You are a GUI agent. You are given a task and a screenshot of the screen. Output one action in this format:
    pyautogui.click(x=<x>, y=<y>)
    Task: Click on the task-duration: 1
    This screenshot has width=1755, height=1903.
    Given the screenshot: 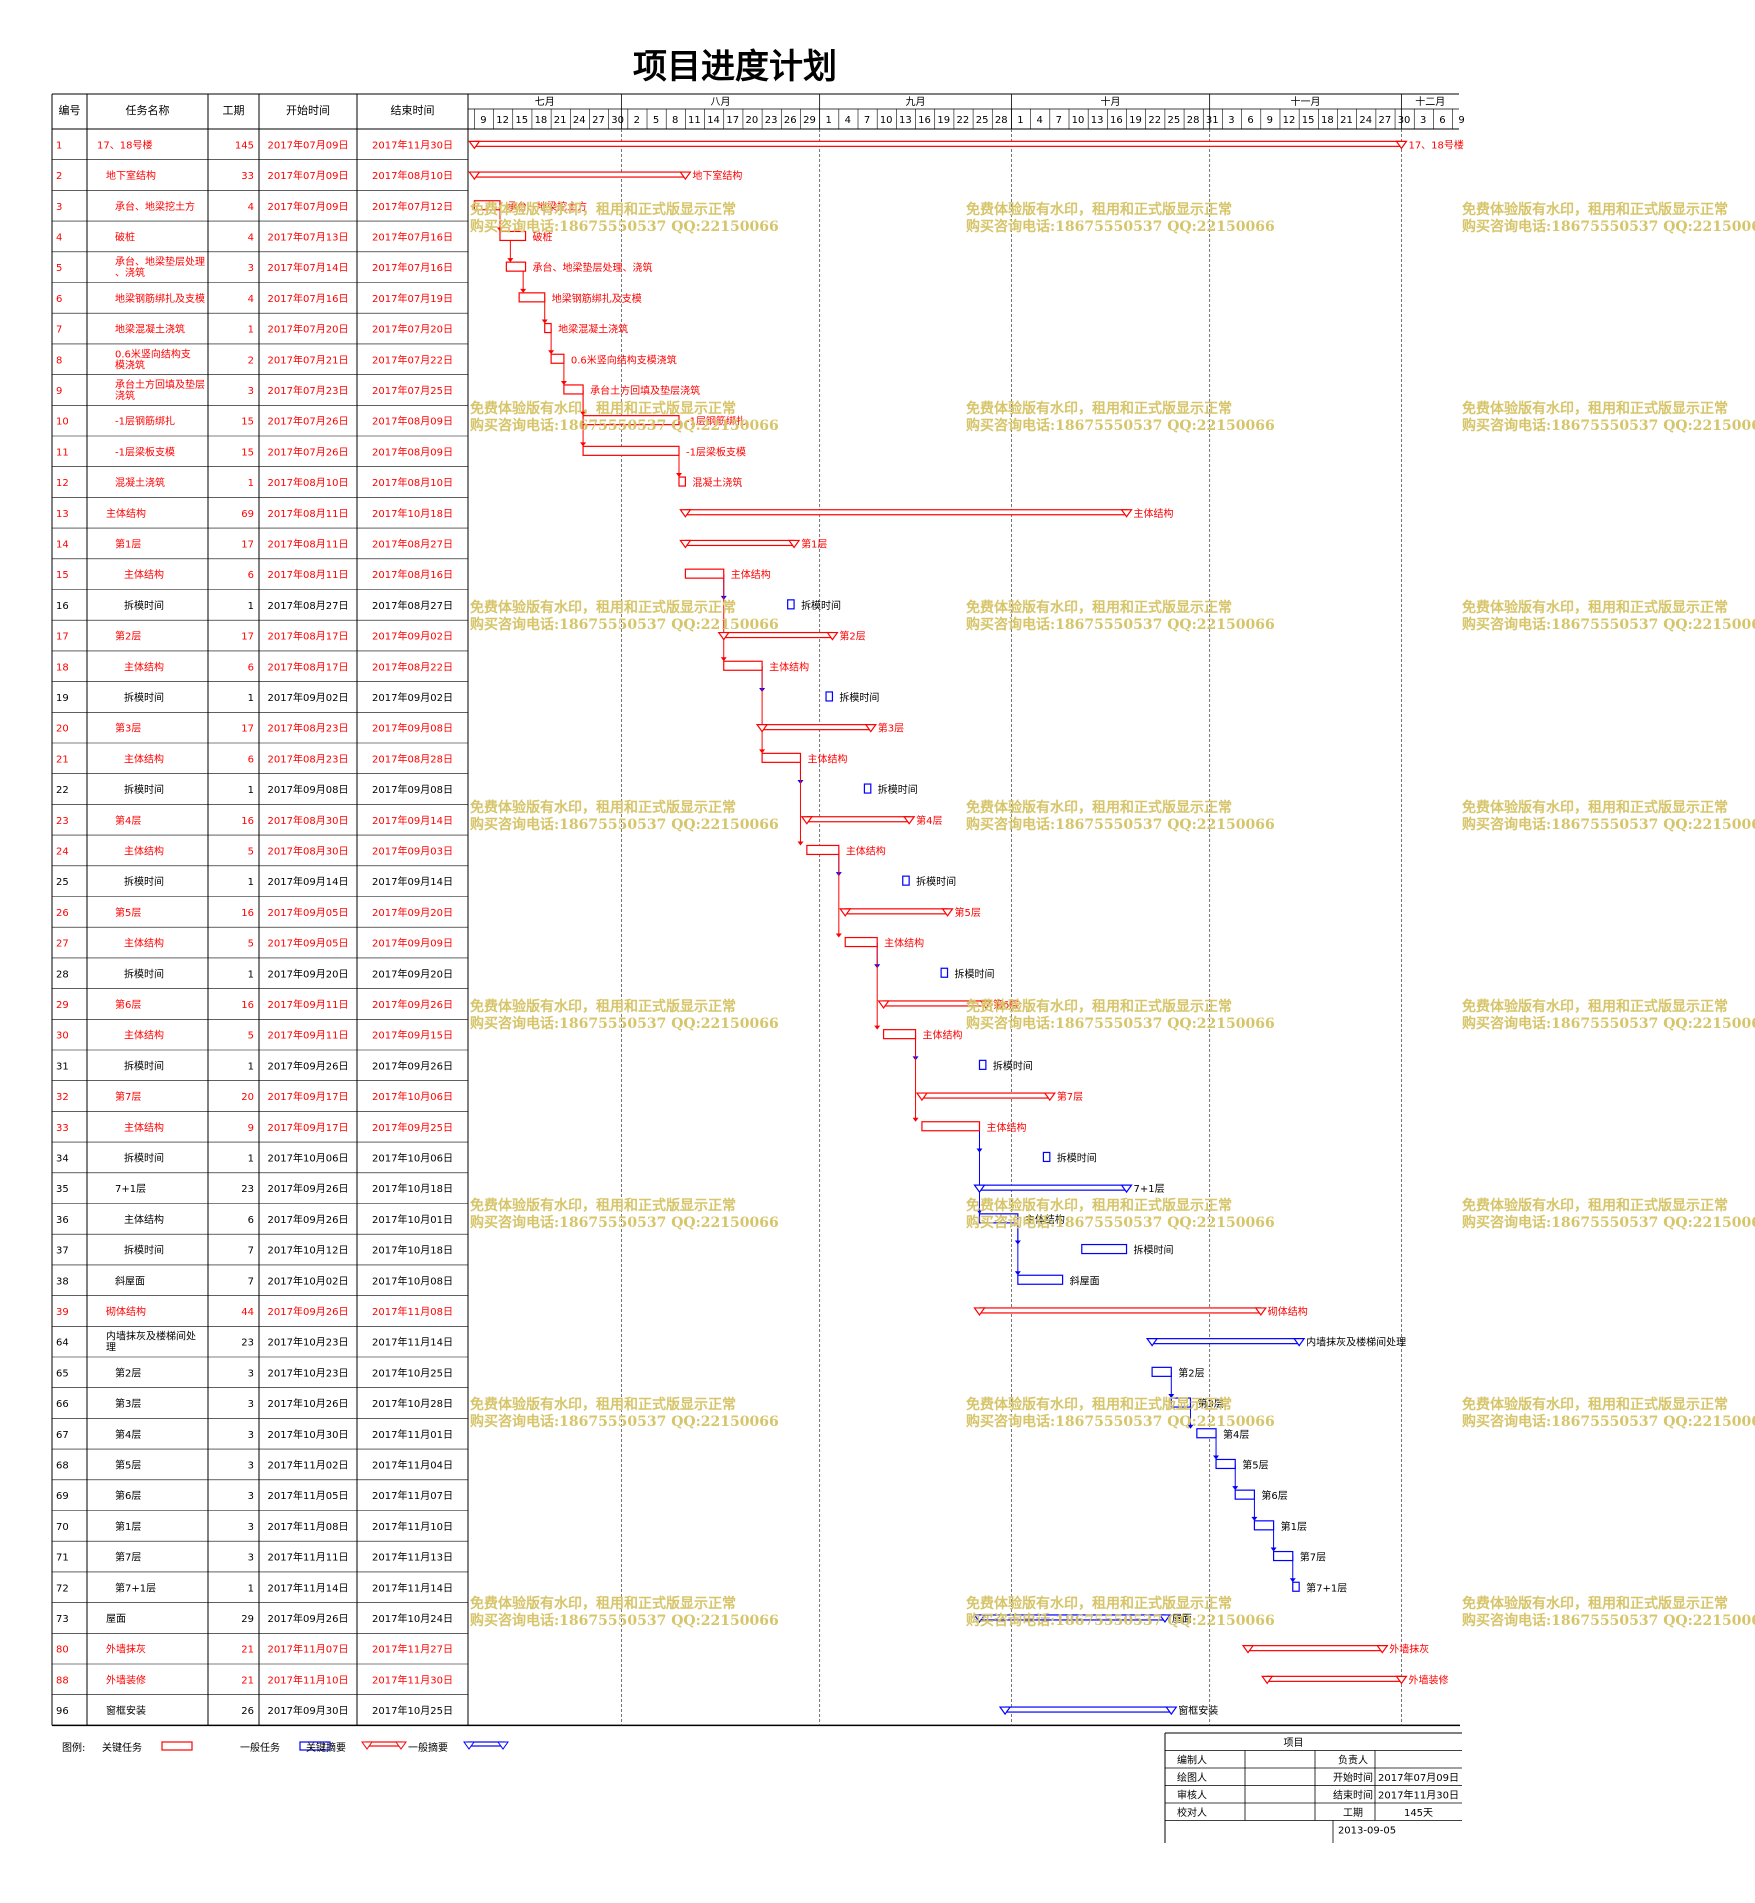 What is the action you would take?
    pyautogui.click(x=251, y=974)
    